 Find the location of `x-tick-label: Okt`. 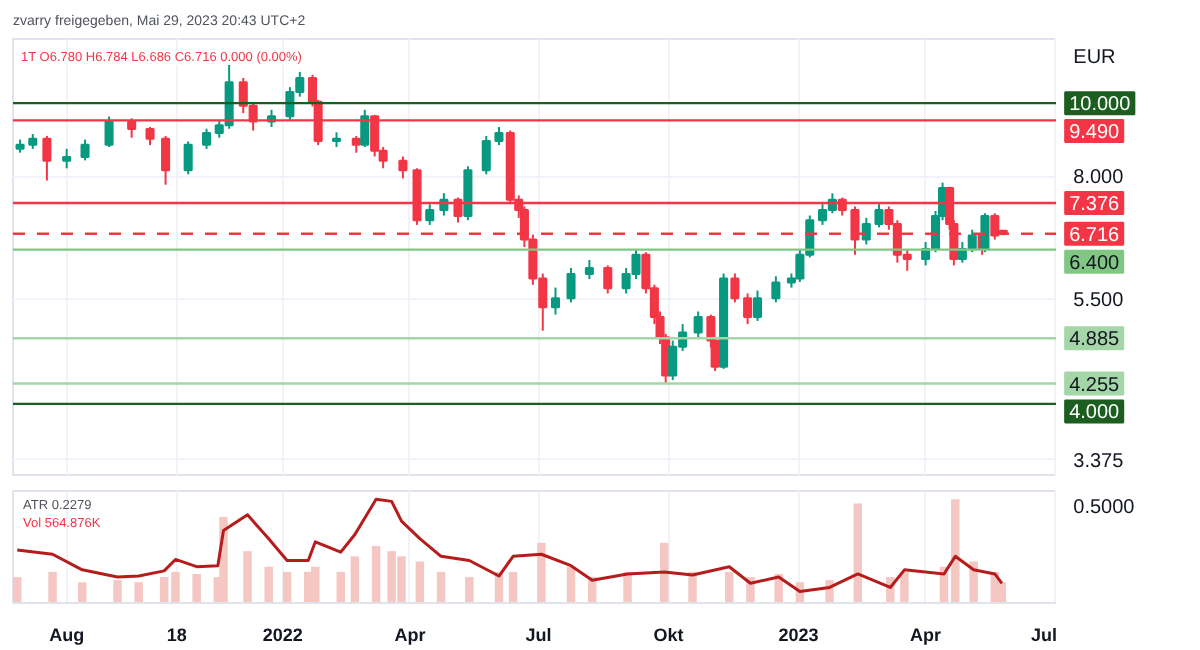

x-tick-label: Okt is located at coordinates (668, 635).